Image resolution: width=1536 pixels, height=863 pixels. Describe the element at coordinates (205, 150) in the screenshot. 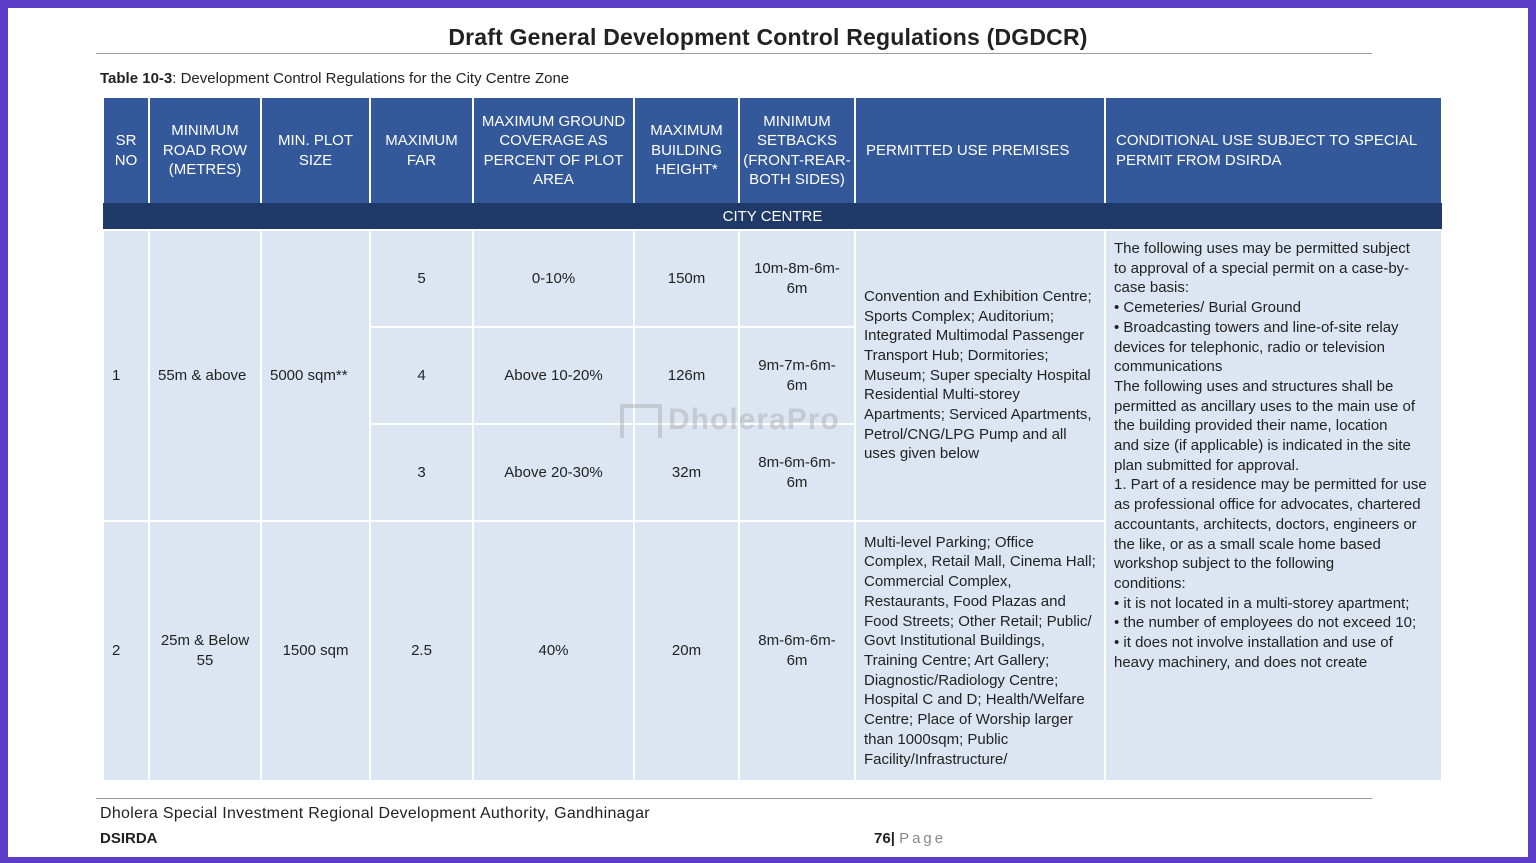

I see `header-road-row: MINIMUM ROAD ROW (METRES)` at that location.